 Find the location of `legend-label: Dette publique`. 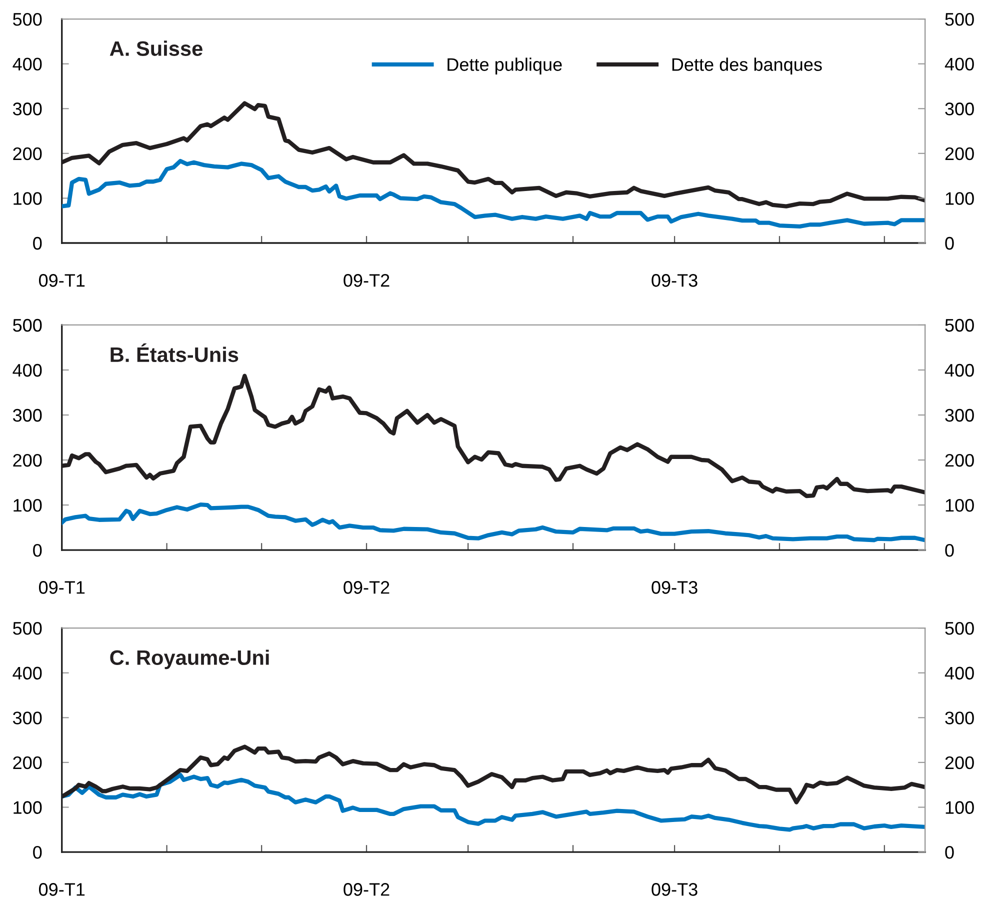

legend-label: Dette publique is located at coordinates (505, 66).